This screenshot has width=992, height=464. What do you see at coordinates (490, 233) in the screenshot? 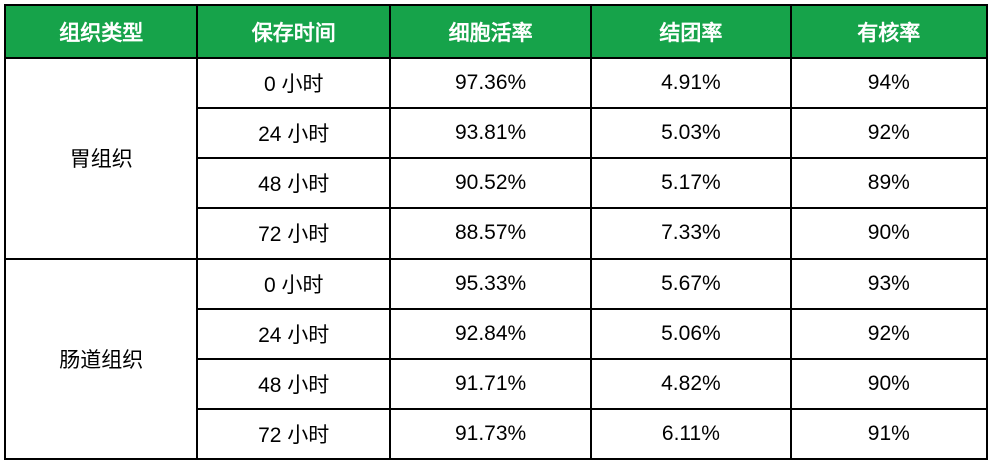
I see `cell-viability-cell: 88.57%` at bounding box center [490, 233].